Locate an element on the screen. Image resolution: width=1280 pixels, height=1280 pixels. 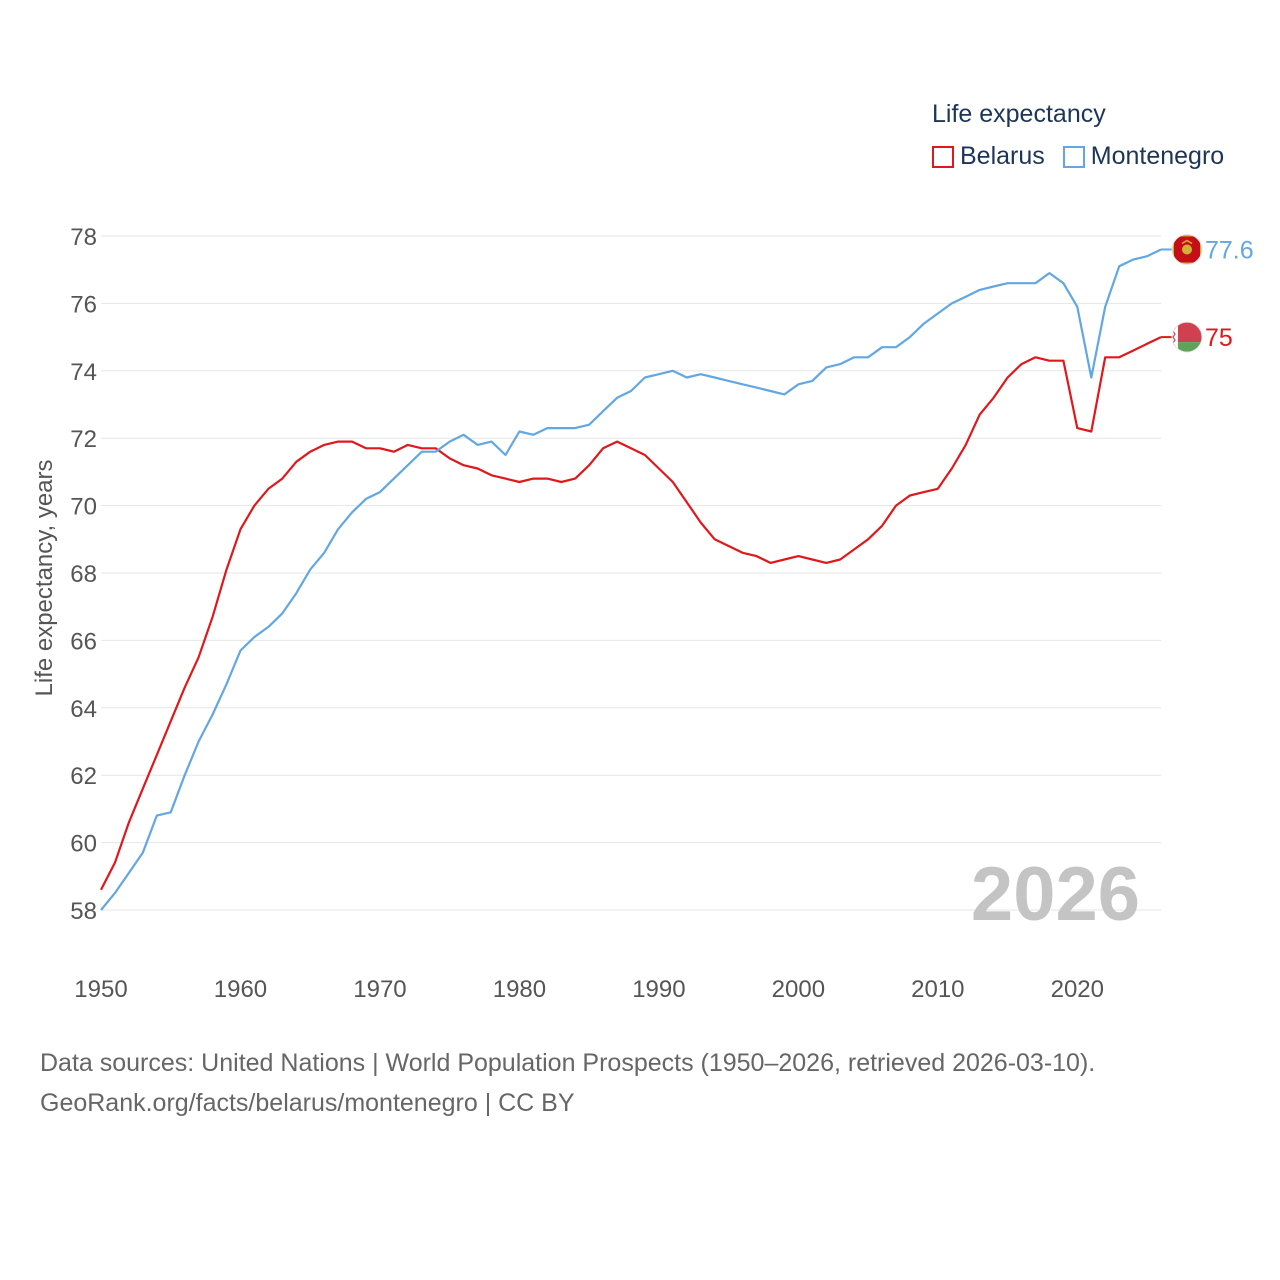
montenegro-flag-icon is located at coordinates (1187, 249).